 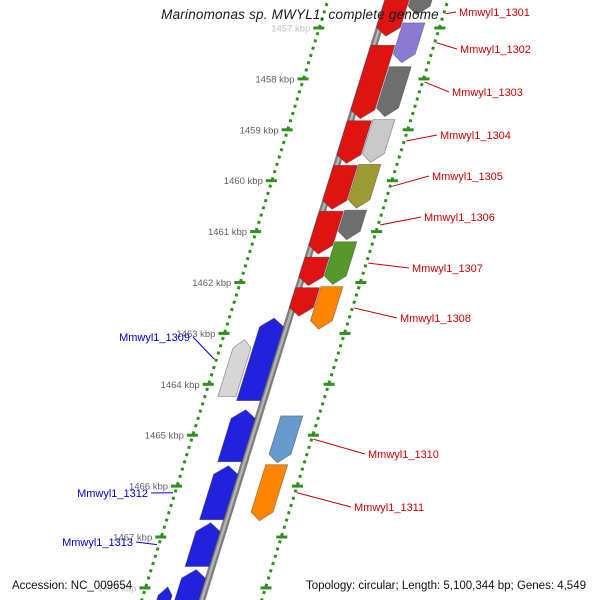 What do you see at coordinates (403, 455) in the screenshot?
I see `gene-label-Mmwyl1_1310: Mmwyl1_1310` at bounding box center [403, 455].